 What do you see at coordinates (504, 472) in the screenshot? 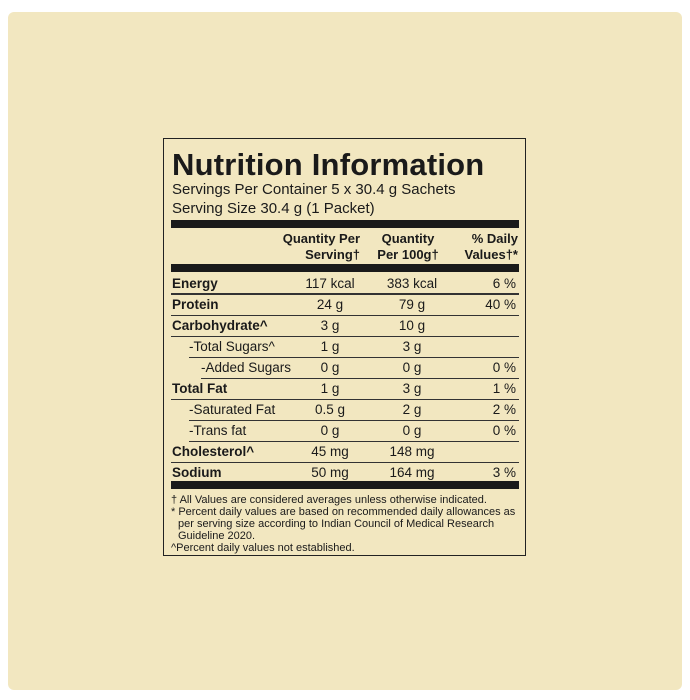
I see `daily-value: 3 %` at bounding box center [504, 472].